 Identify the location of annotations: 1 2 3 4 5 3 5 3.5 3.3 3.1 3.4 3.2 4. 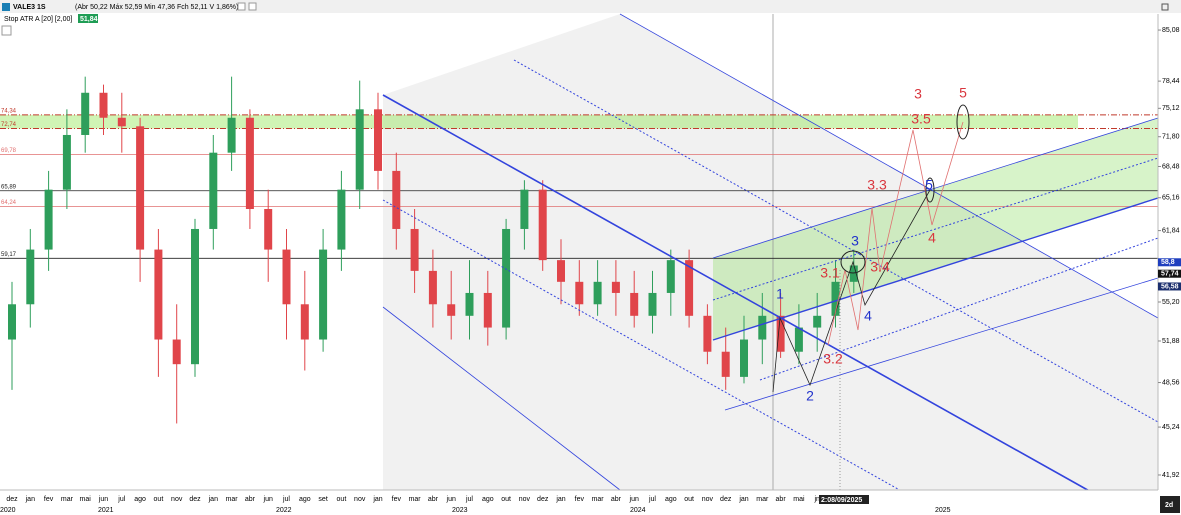
(871, 244).